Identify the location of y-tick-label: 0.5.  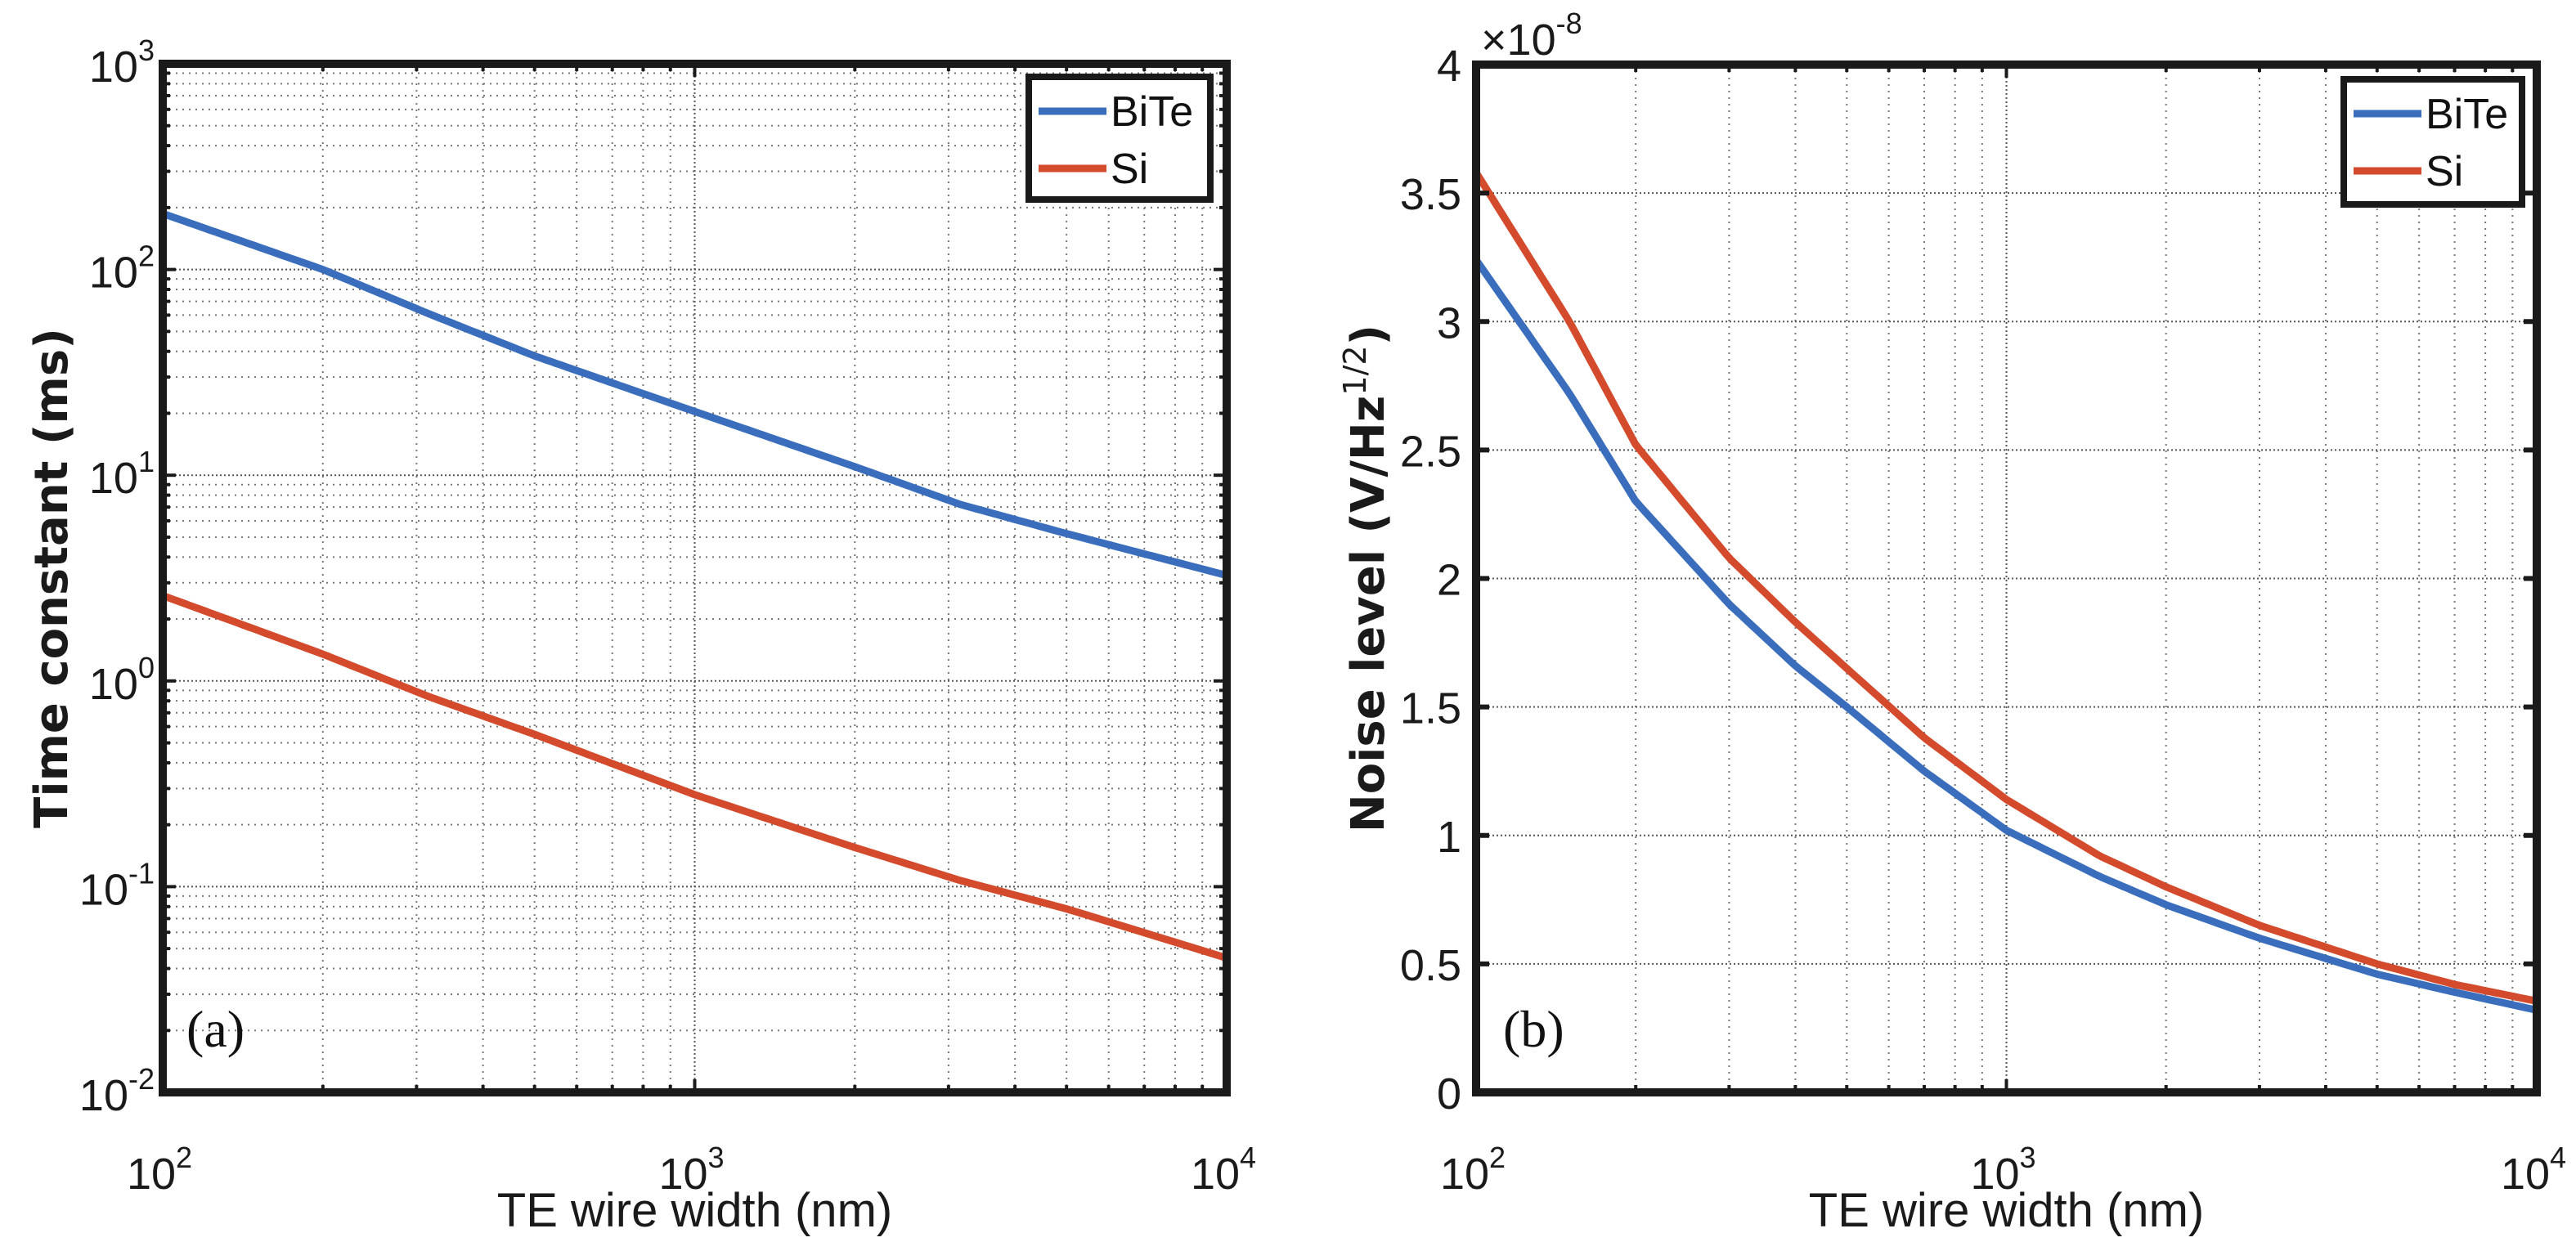
(1430, 965).